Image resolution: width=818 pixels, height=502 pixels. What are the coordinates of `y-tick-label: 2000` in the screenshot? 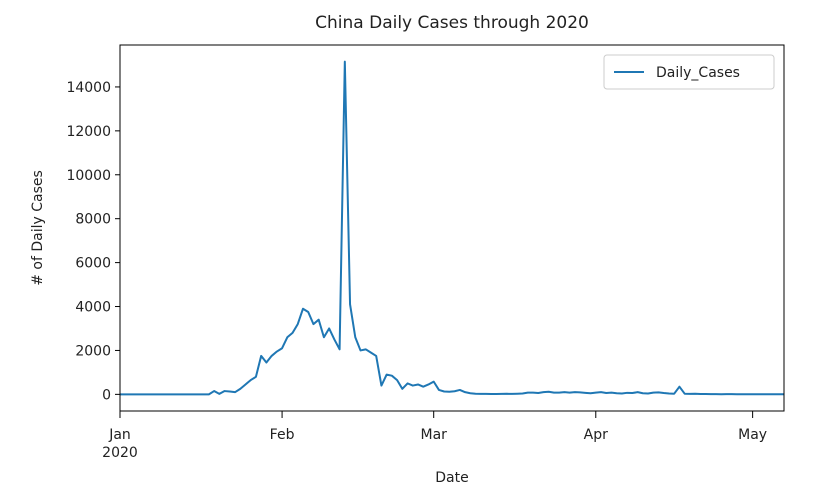 It's located at (93, 351).